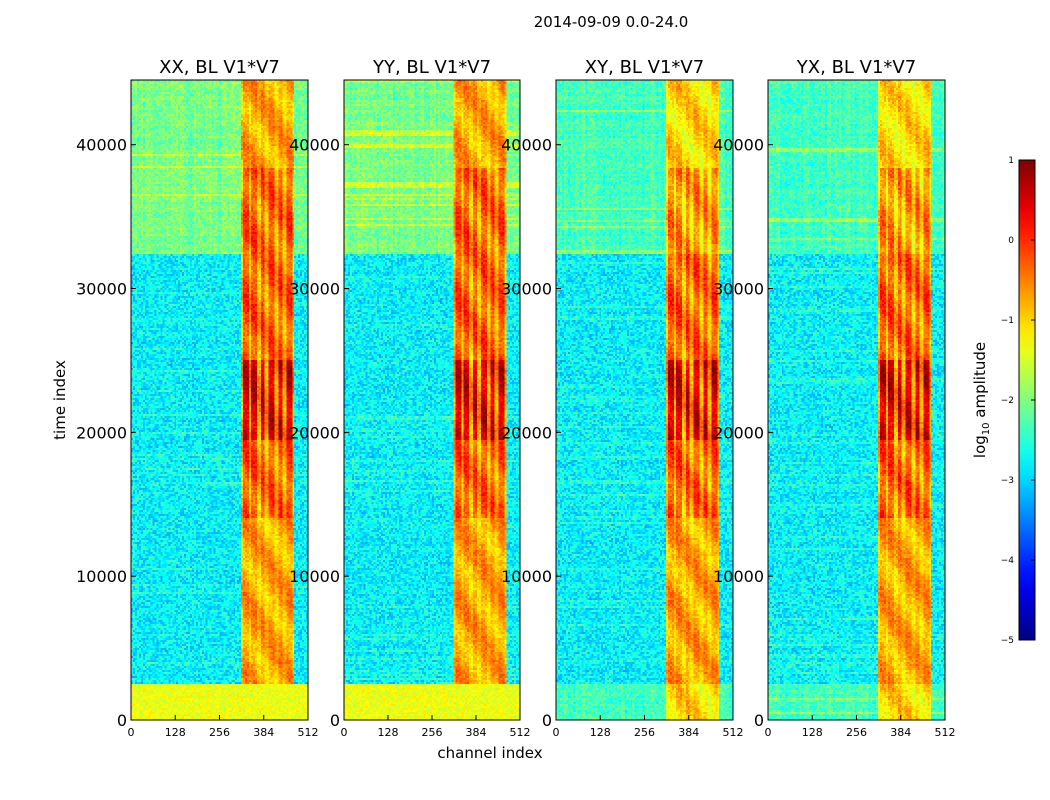 The image size is (1050, 800). What do you see at coordinates (219, 67) in the screenshot?
I see `panel-title: XX, BL V1*V7` at bounding box center [219, 67].